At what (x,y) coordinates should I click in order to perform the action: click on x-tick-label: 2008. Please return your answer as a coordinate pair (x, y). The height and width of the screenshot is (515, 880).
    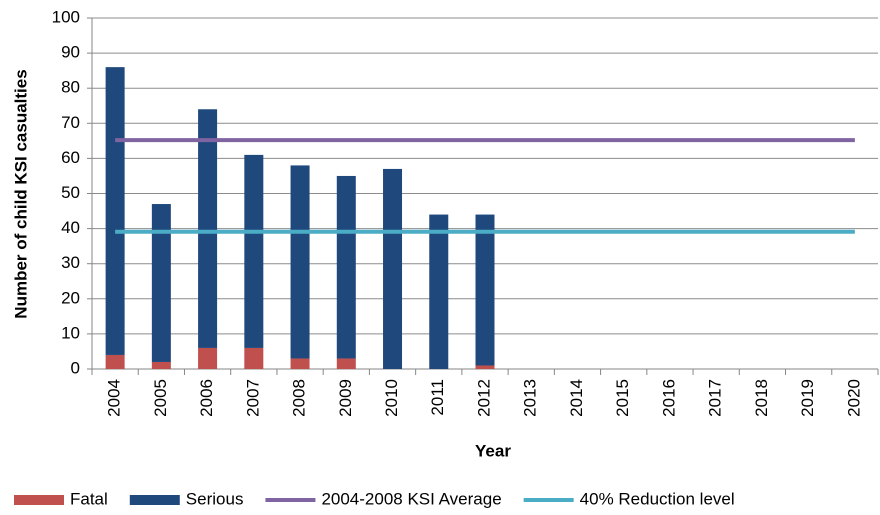
    Looking at the image, I should click on (299, 398).